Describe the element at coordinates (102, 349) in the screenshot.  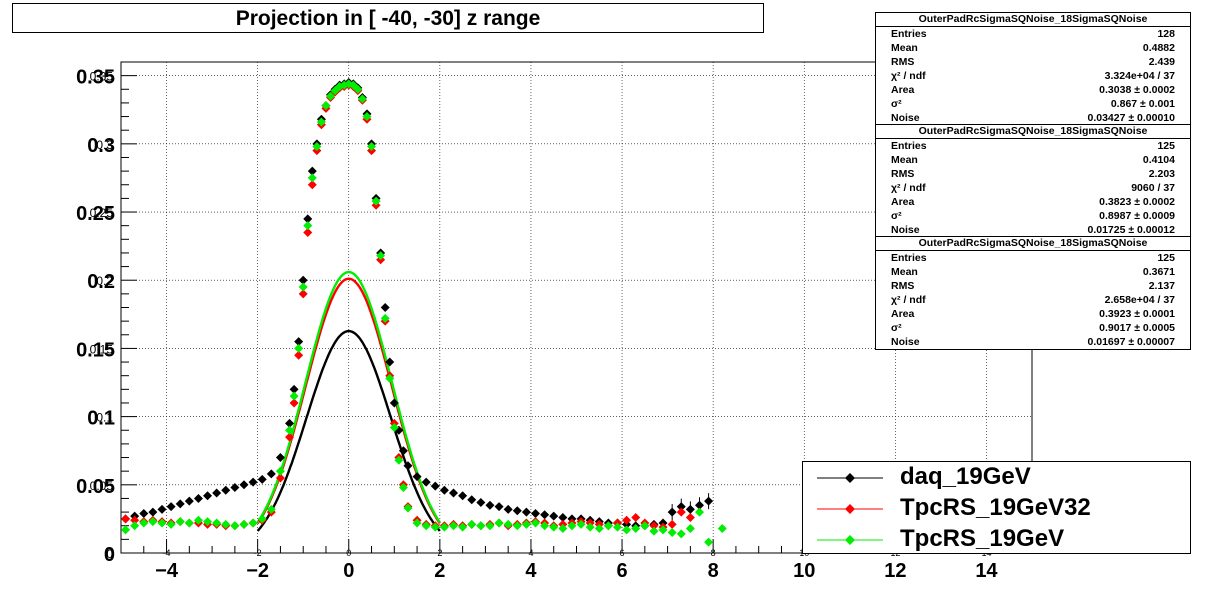
I see `y-tick-label-small: 0.15` at that location.